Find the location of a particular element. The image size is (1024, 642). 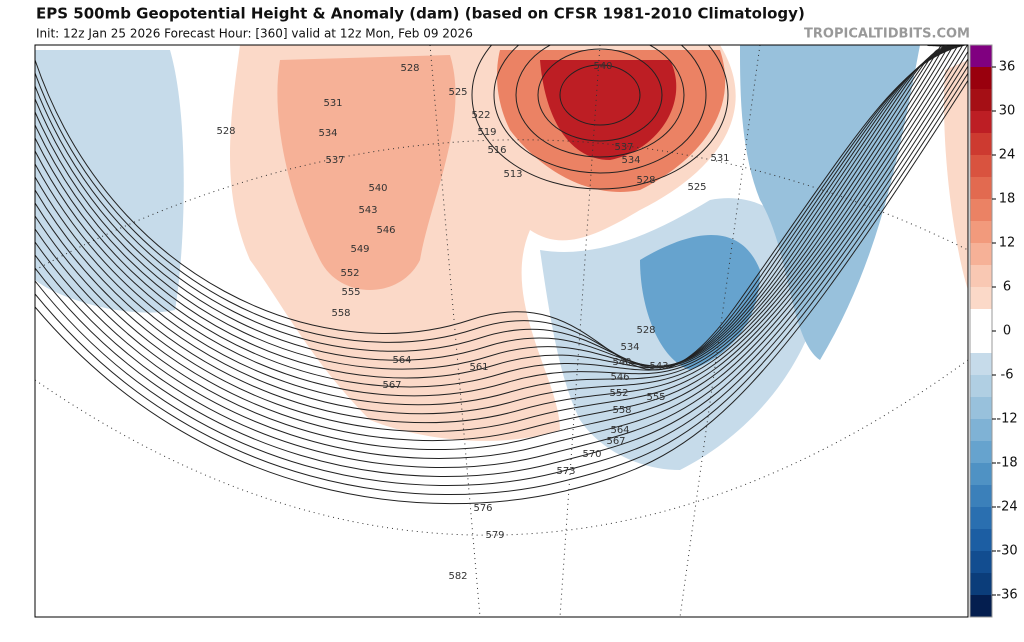

anomaly-atlantic is located at coordinates (830, 202).